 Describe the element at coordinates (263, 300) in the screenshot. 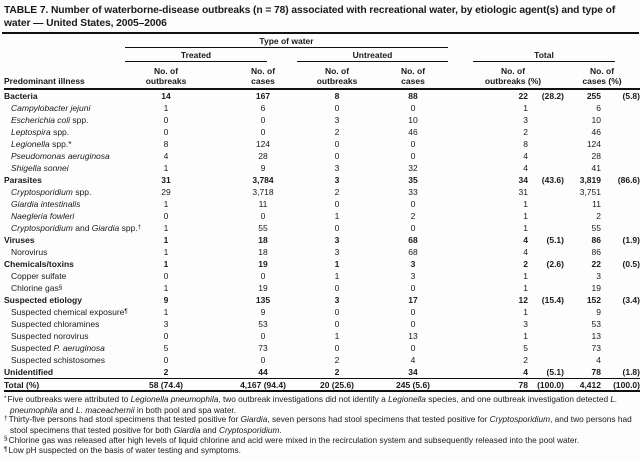

I see `cell-value: 135` at that location.